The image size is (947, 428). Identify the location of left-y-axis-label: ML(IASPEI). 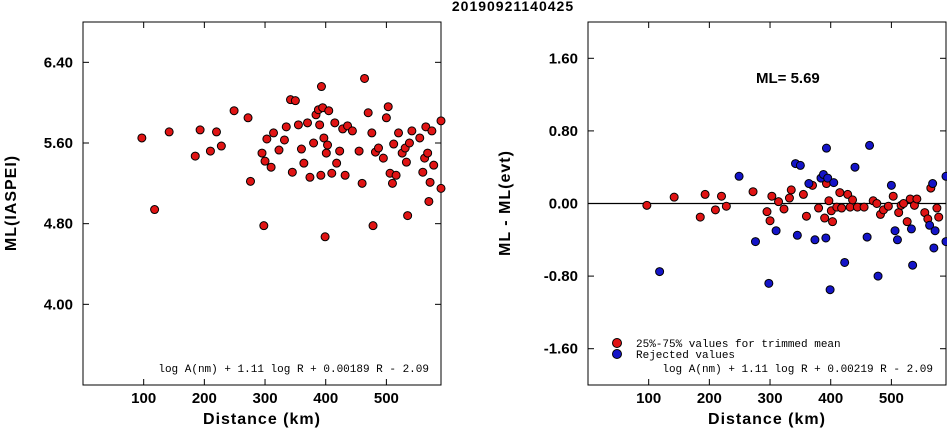
(11, 203).